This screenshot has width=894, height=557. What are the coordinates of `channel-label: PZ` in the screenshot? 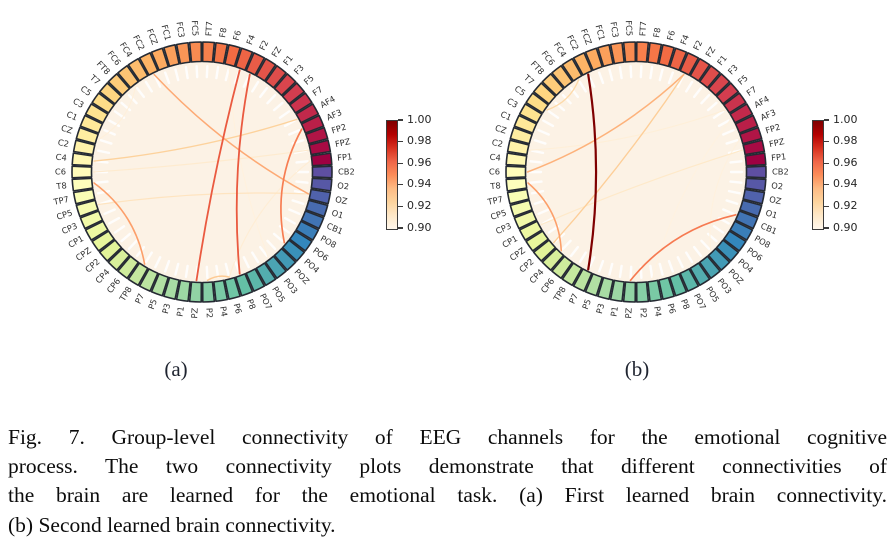 It's located at (194, 312).